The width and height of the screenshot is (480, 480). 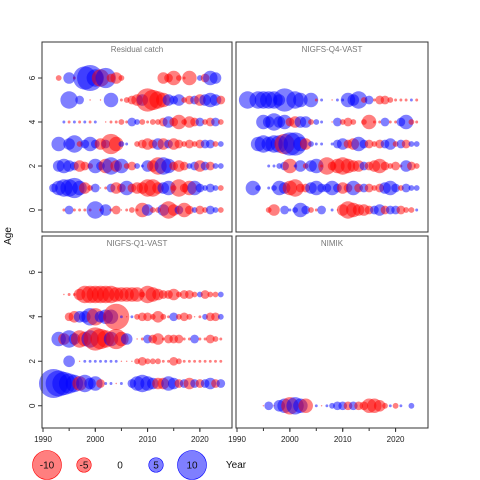 I want to click on legend-item: -5, so click(x=84, y=465).